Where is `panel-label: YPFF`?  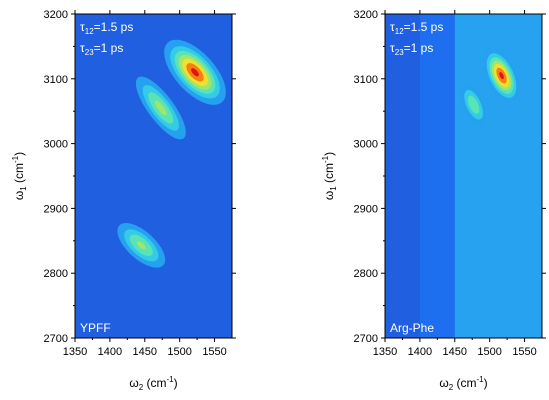 panel-label: YPFF is located at coordinates (95, 328).